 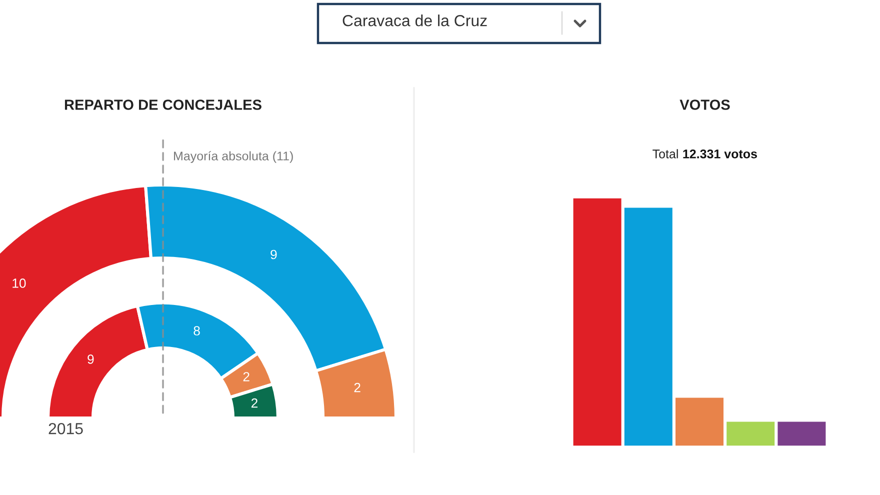 What do you see at coordinates (414, 20) in the screenshot?
I see `text: Caravaca de la Cruz` at bounding box center [414, 20].